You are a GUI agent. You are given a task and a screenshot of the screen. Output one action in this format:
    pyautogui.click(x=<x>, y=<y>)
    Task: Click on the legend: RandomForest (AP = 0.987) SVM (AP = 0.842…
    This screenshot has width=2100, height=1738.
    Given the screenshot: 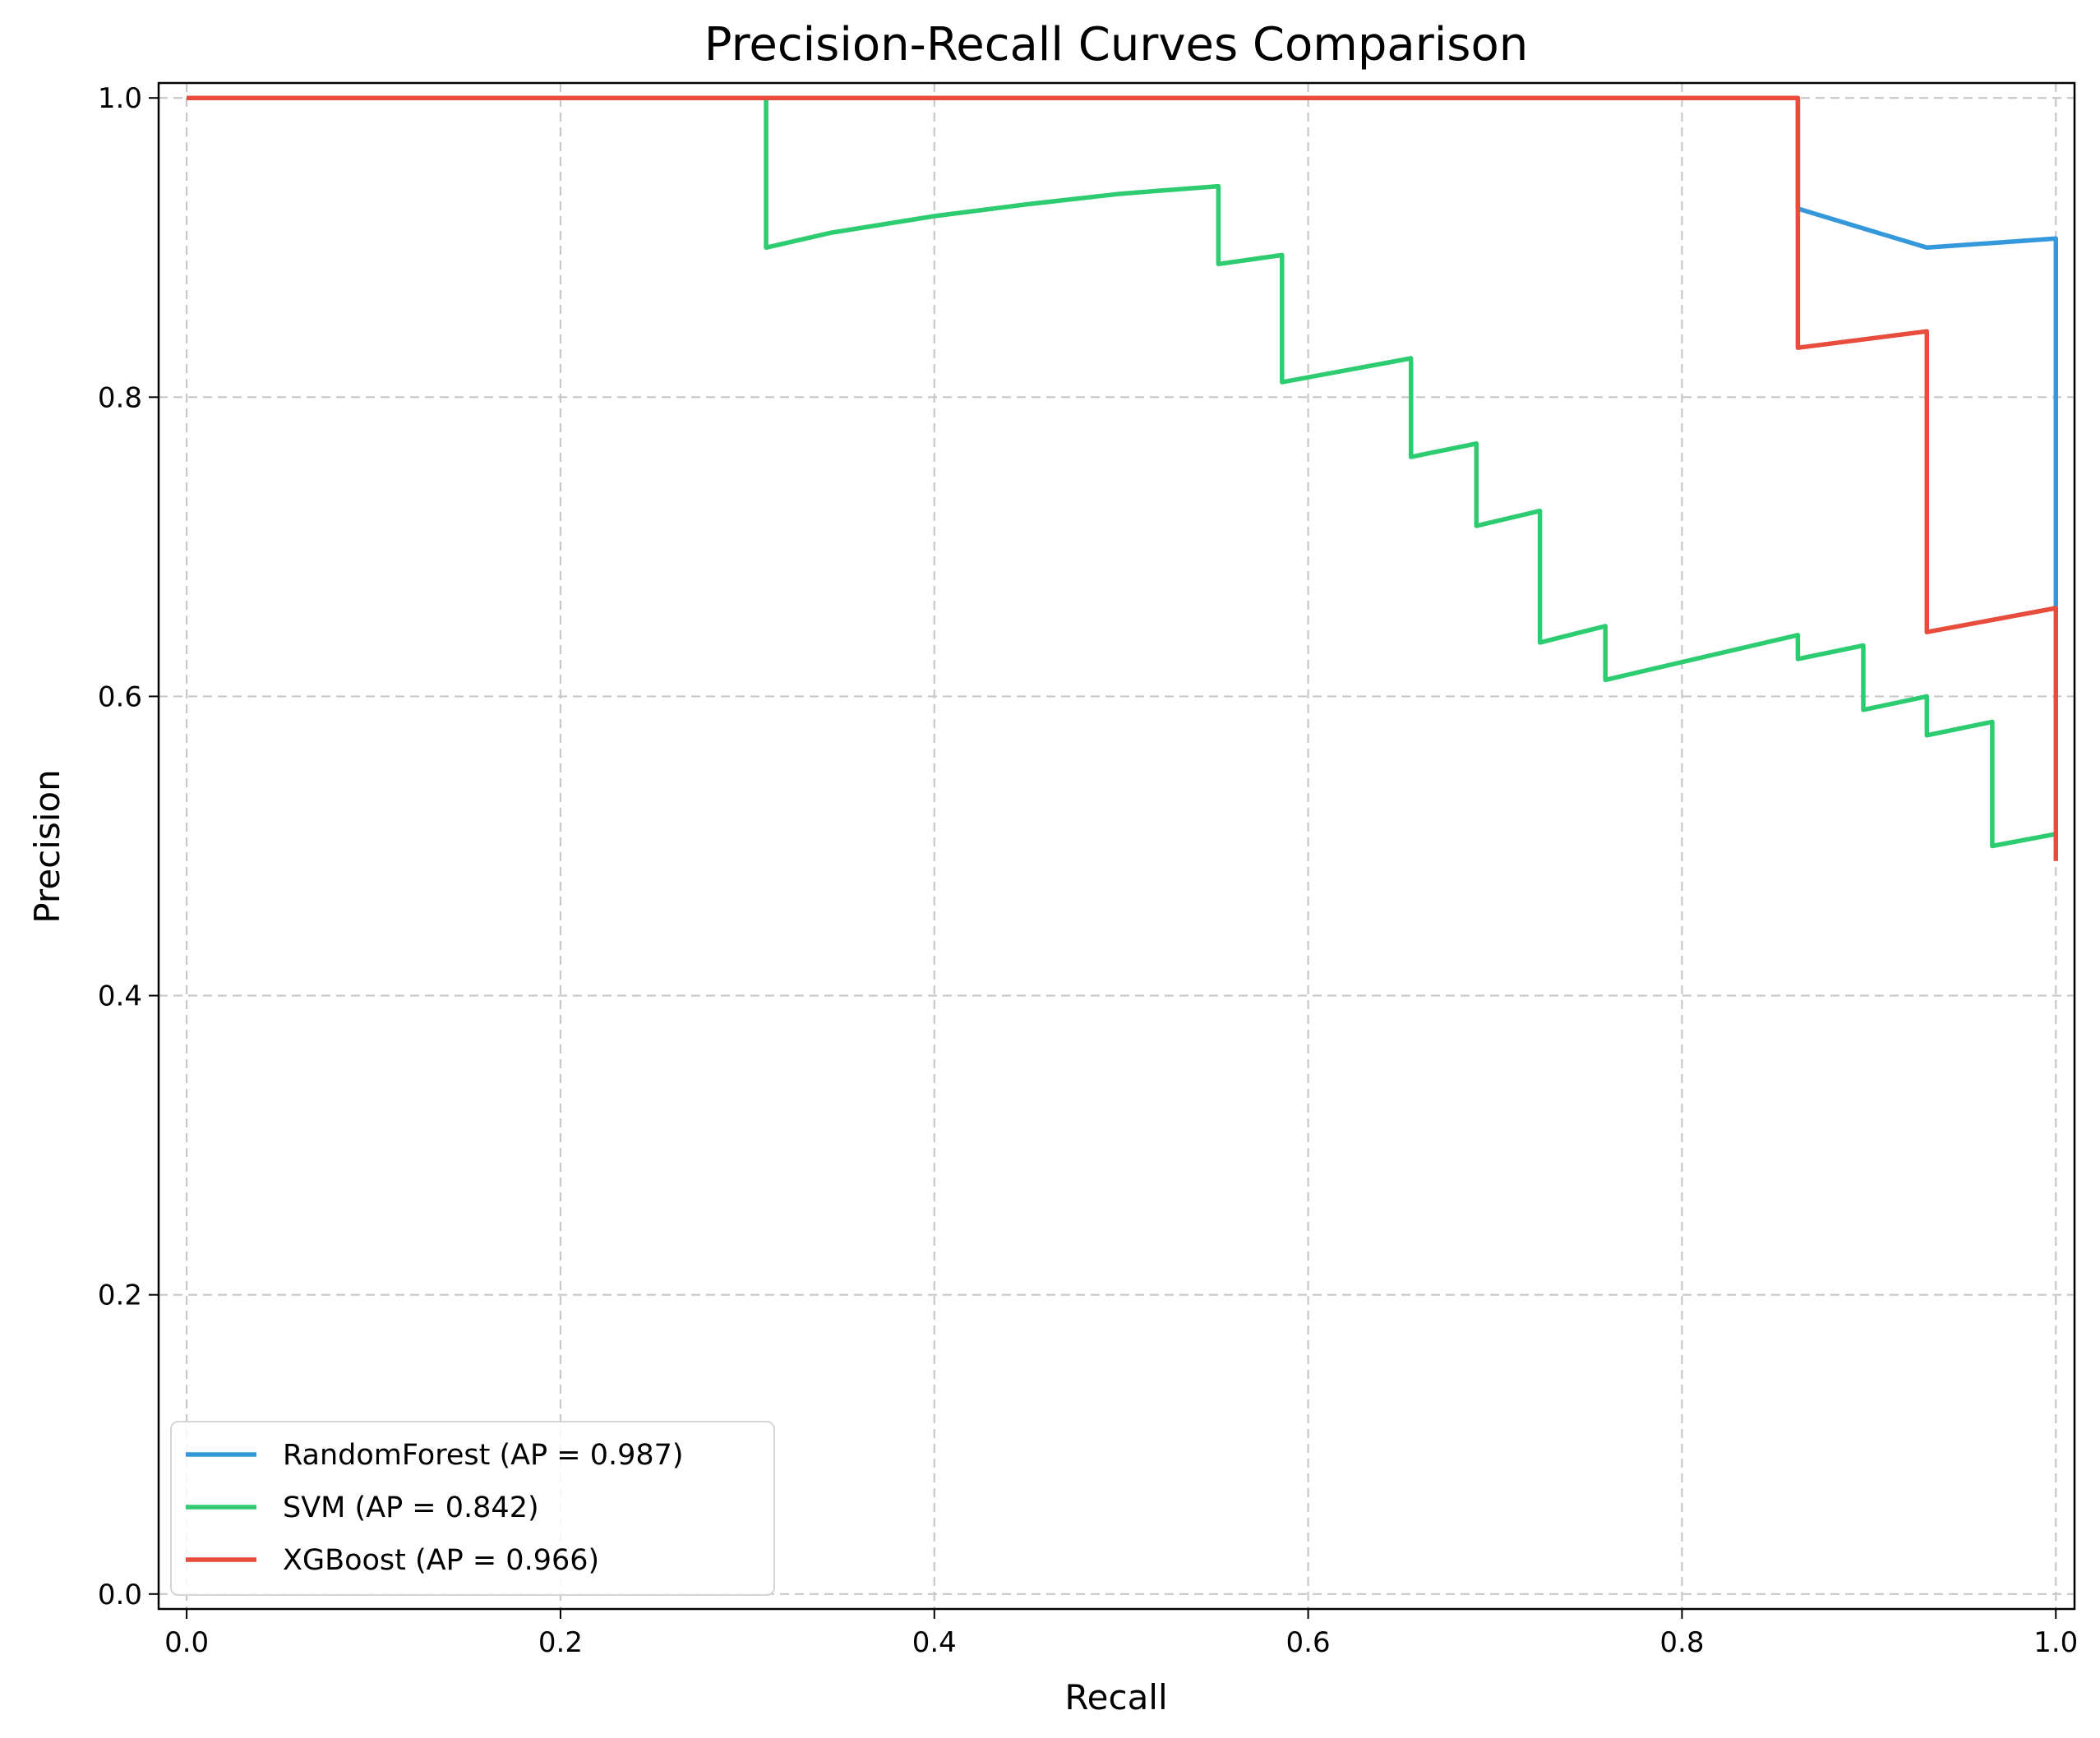 What is the action you would take?
    pyautogui.click(x=472, y=1508)
    